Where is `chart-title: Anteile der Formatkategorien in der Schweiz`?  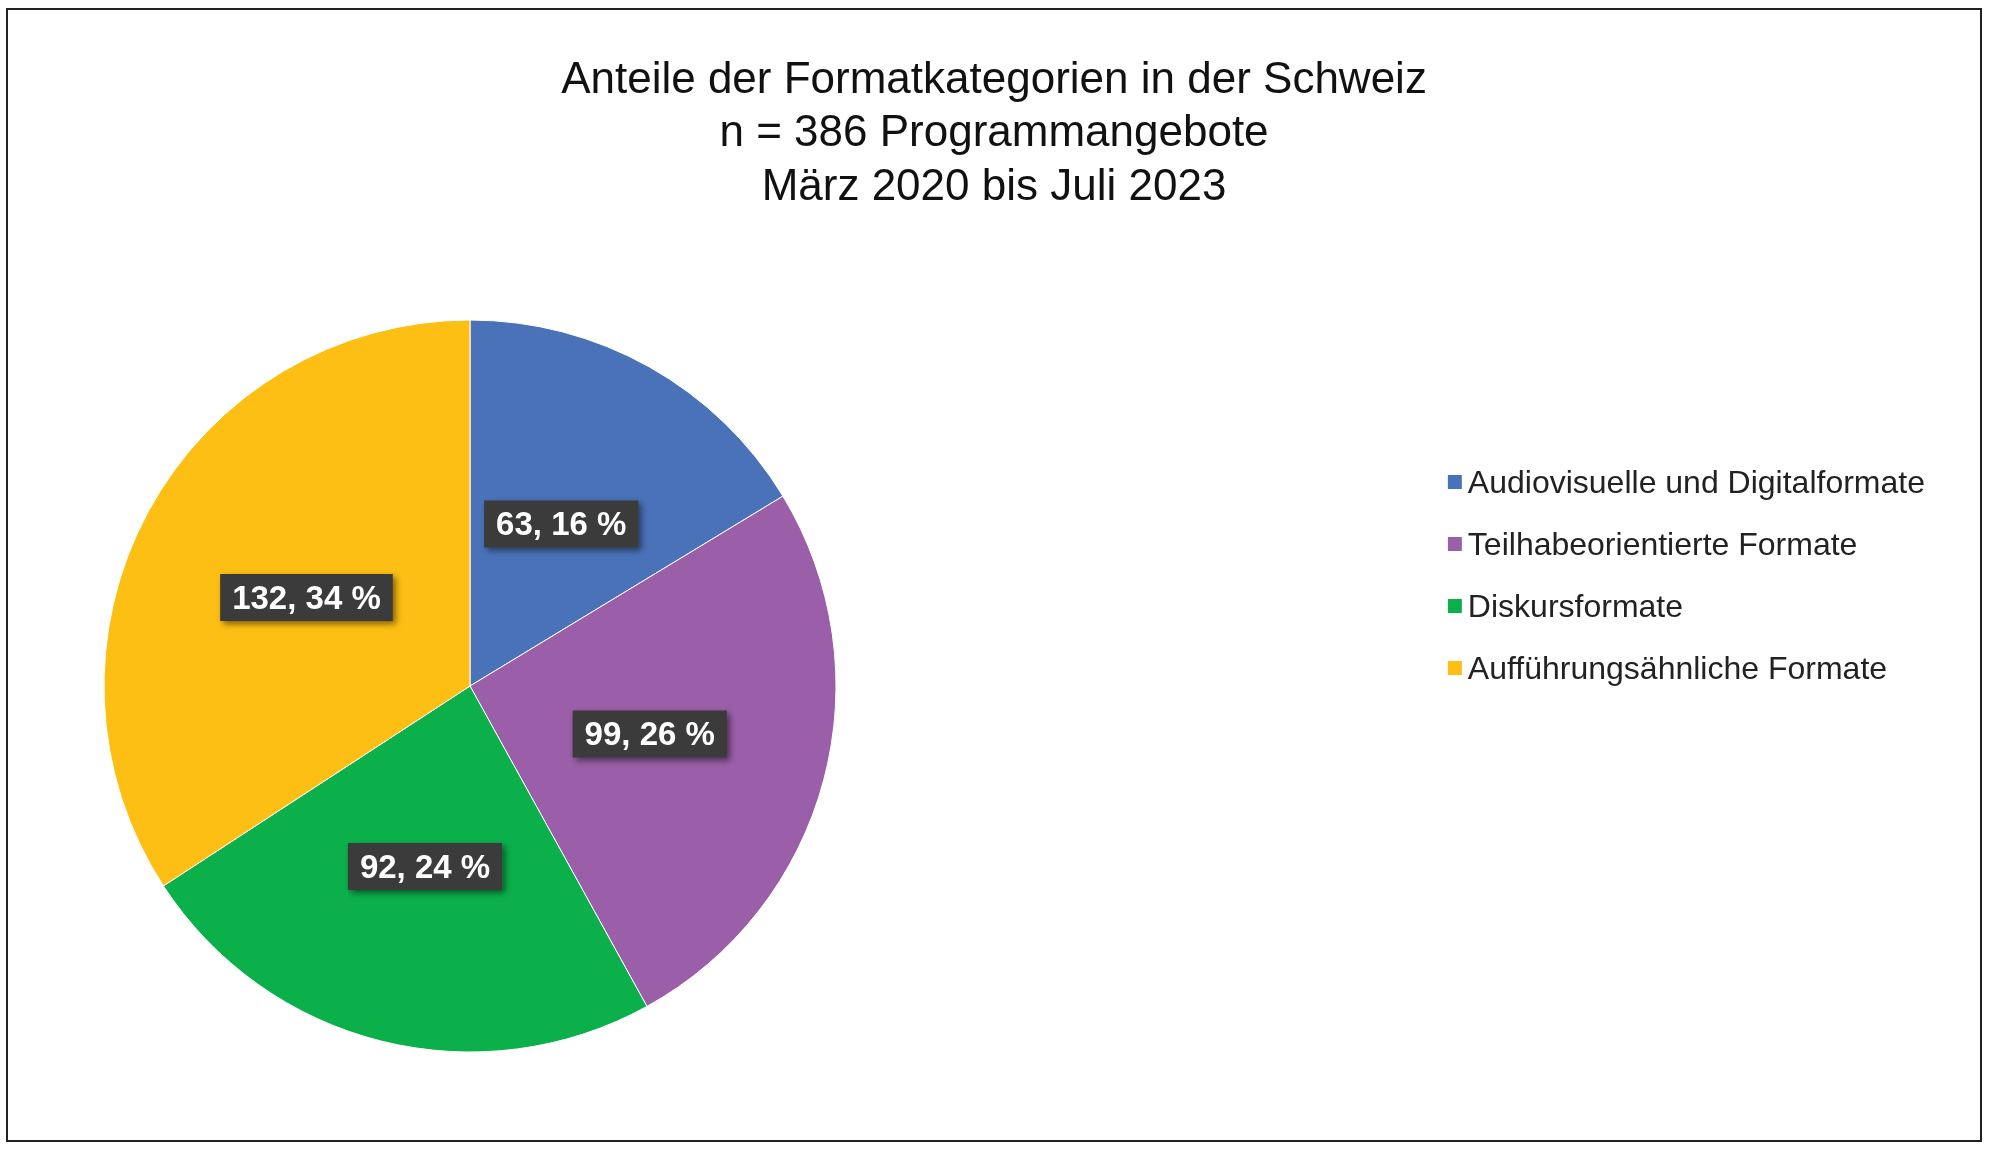 chart-title: Anteile der Formatkategorien in der Schweiz is located at coordinates (994, 77).